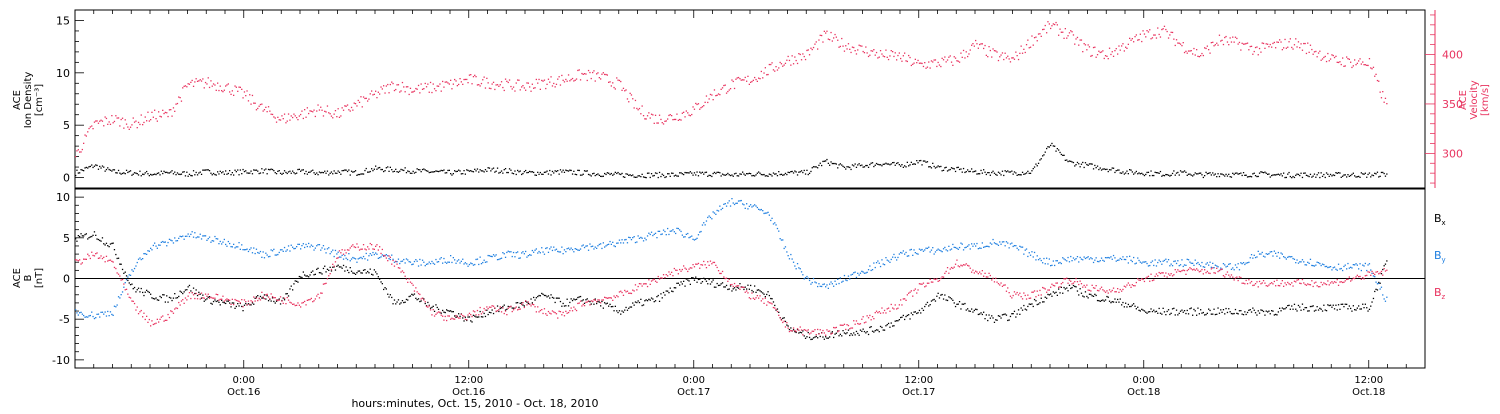  What do you see at coordinates (66, 178) in the screenshot?
I see `density-tick-label: 0` at bounding box center [66, 178].